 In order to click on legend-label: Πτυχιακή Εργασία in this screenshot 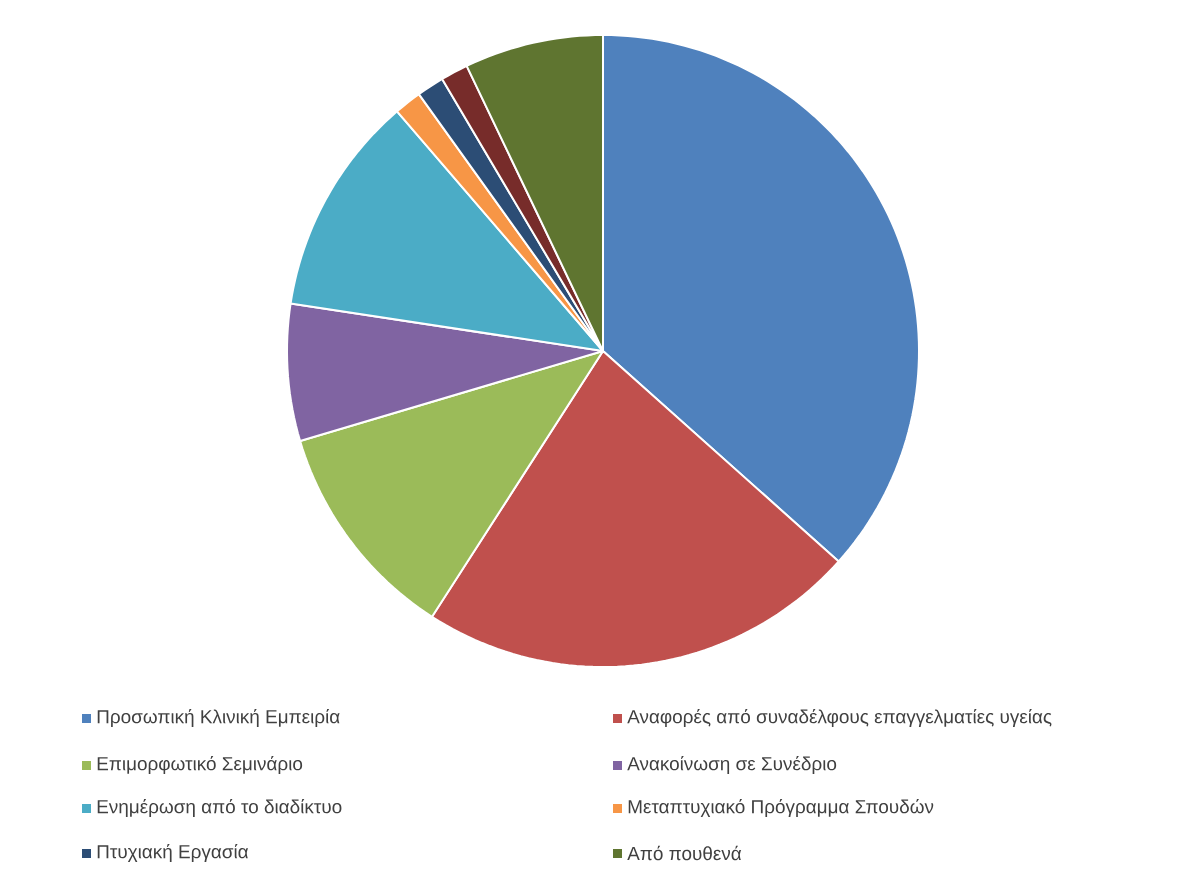, I will do `click(173, 853)`.